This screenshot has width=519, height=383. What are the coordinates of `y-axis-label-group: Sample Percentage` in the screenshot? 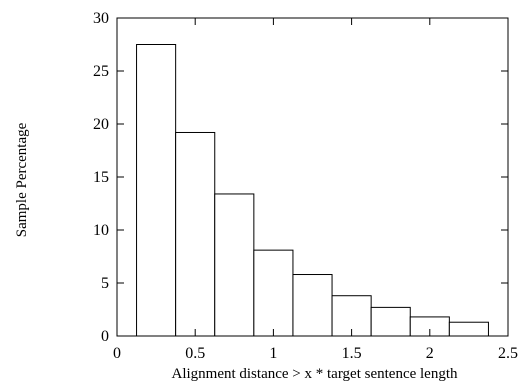 It's located at (22, 179).